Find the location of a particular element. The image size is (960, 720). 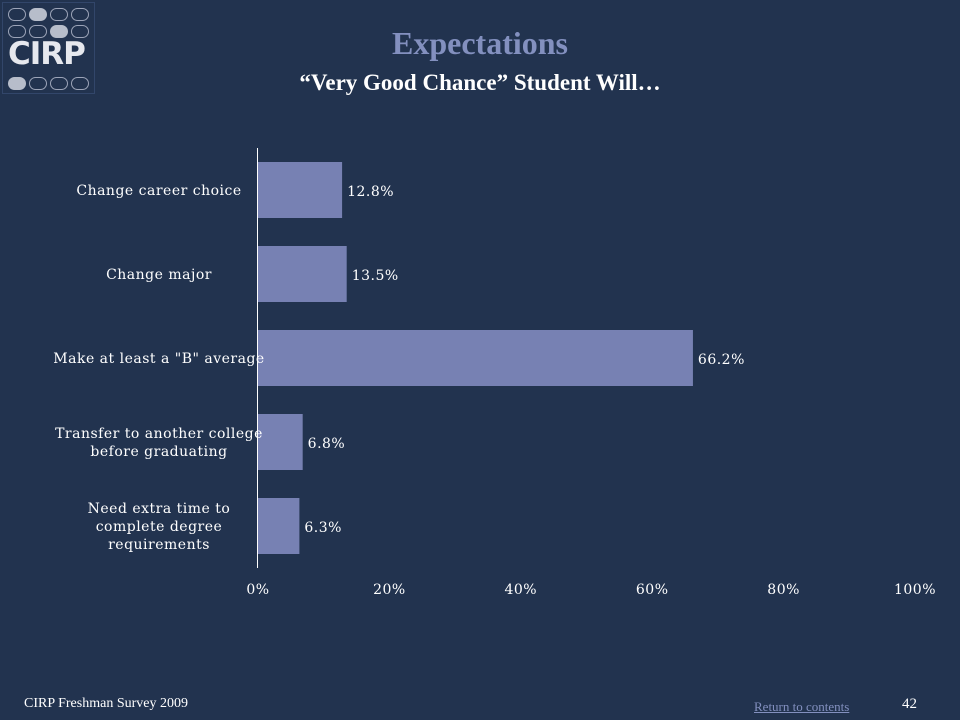

page-title: Expectations is located at coordinates (480, 43).